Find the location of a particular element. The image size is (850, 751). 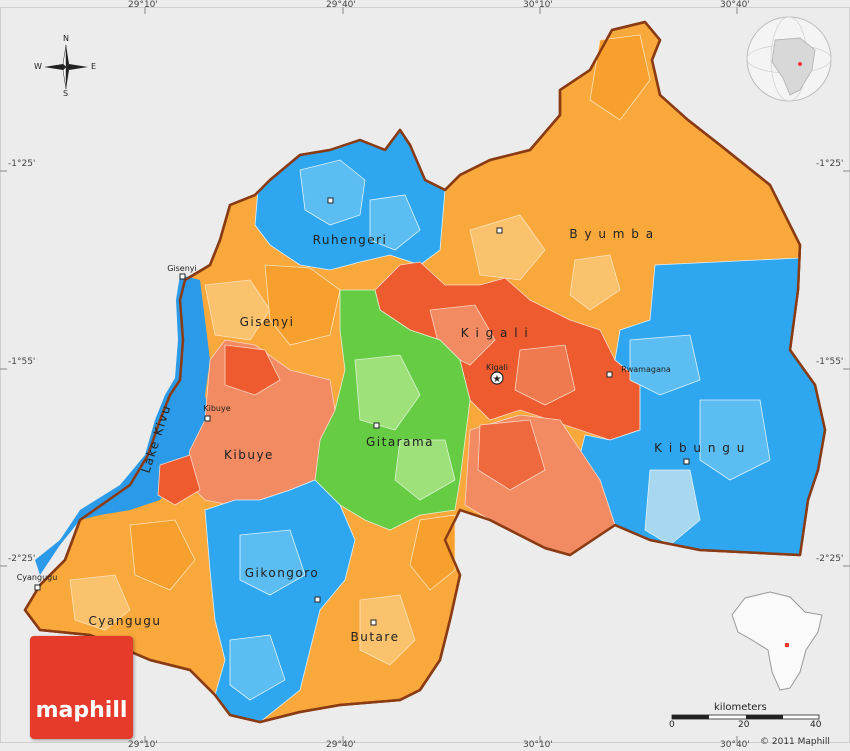

capital-star-marker: ★ is located at coordinates (497, 378).